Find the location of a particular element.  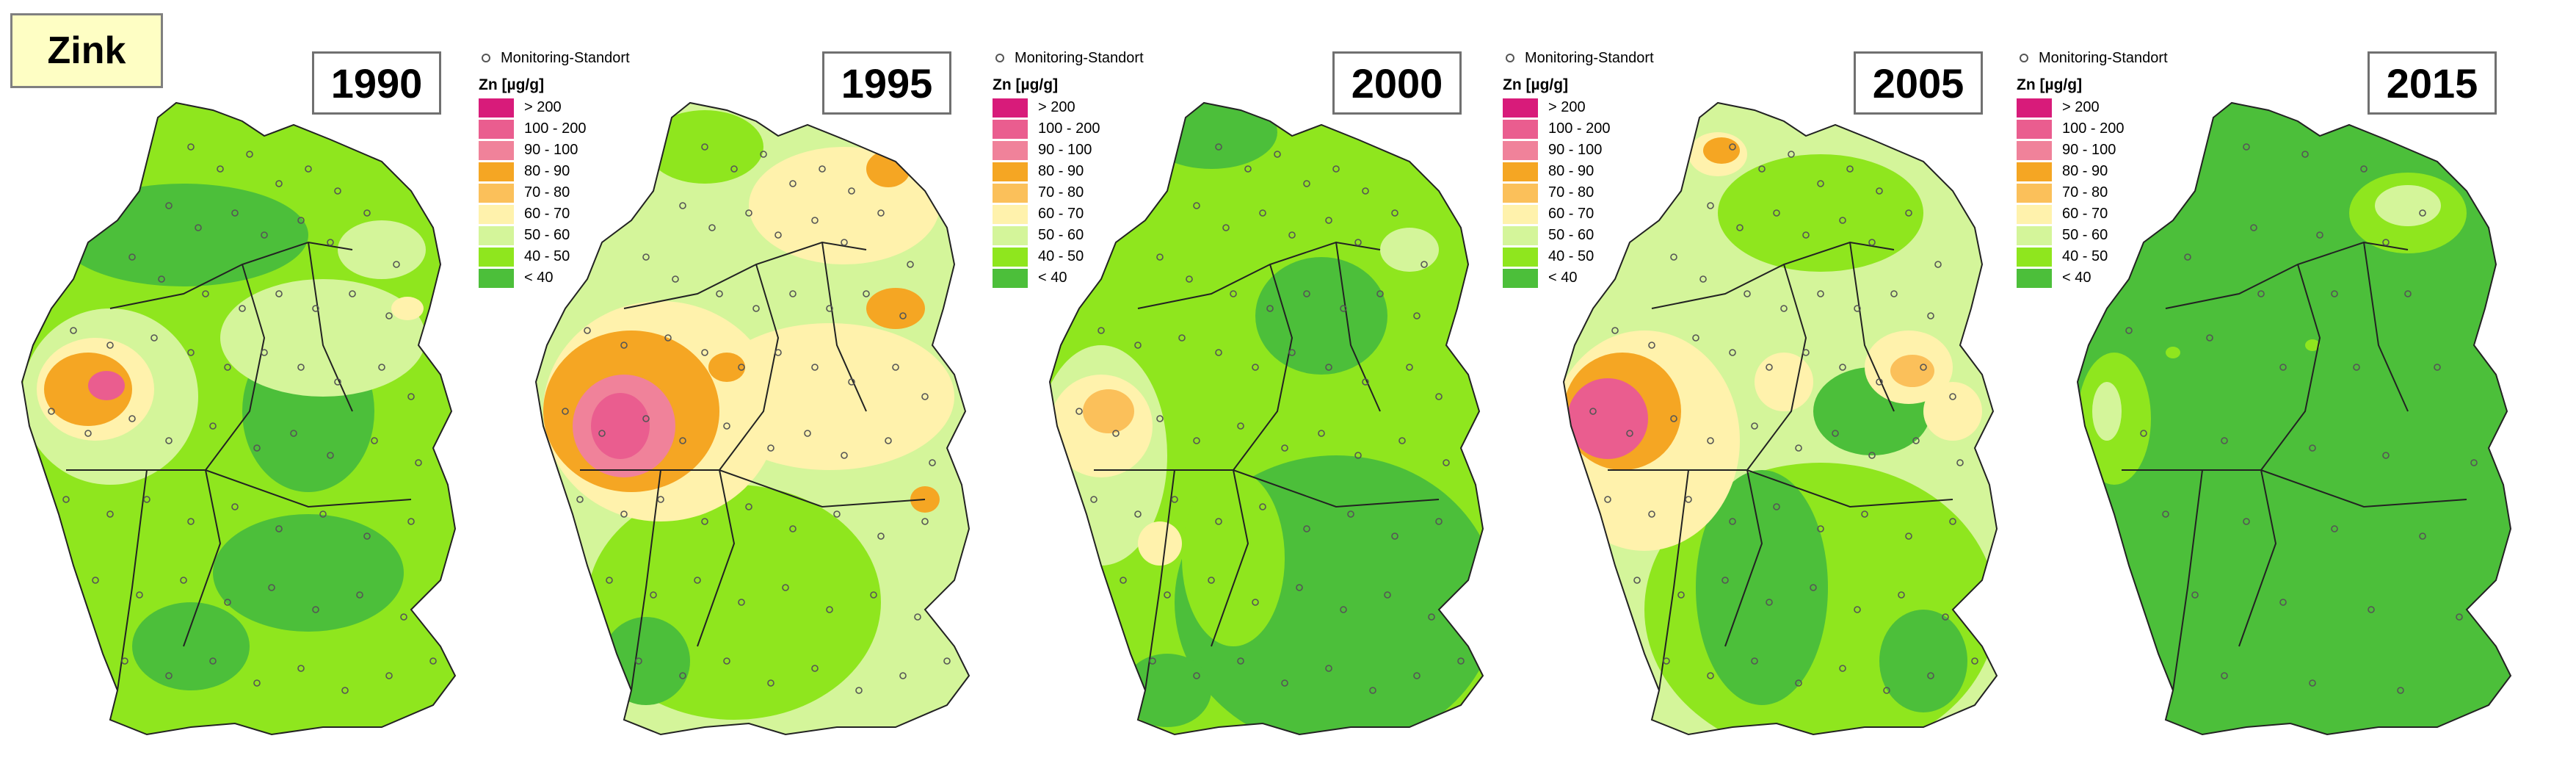

germany-map-2005 is located at coordinates (1780, 418).